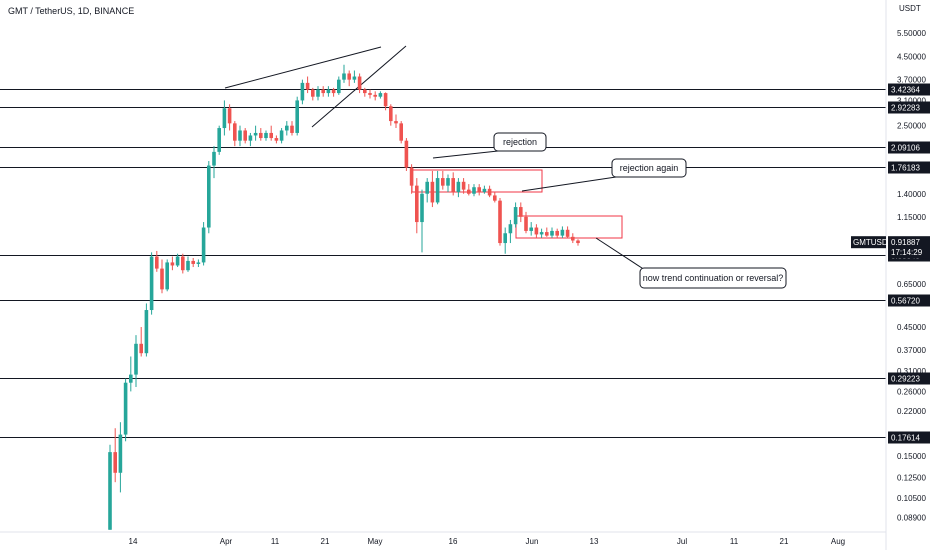  What do you see at coordinates (443, 538) in the screenshot?
I see `time-axis: 14 Apr 11 21 May 16 Jun 13 Jul 11 21 Aug` at bounding box center [443, 538].